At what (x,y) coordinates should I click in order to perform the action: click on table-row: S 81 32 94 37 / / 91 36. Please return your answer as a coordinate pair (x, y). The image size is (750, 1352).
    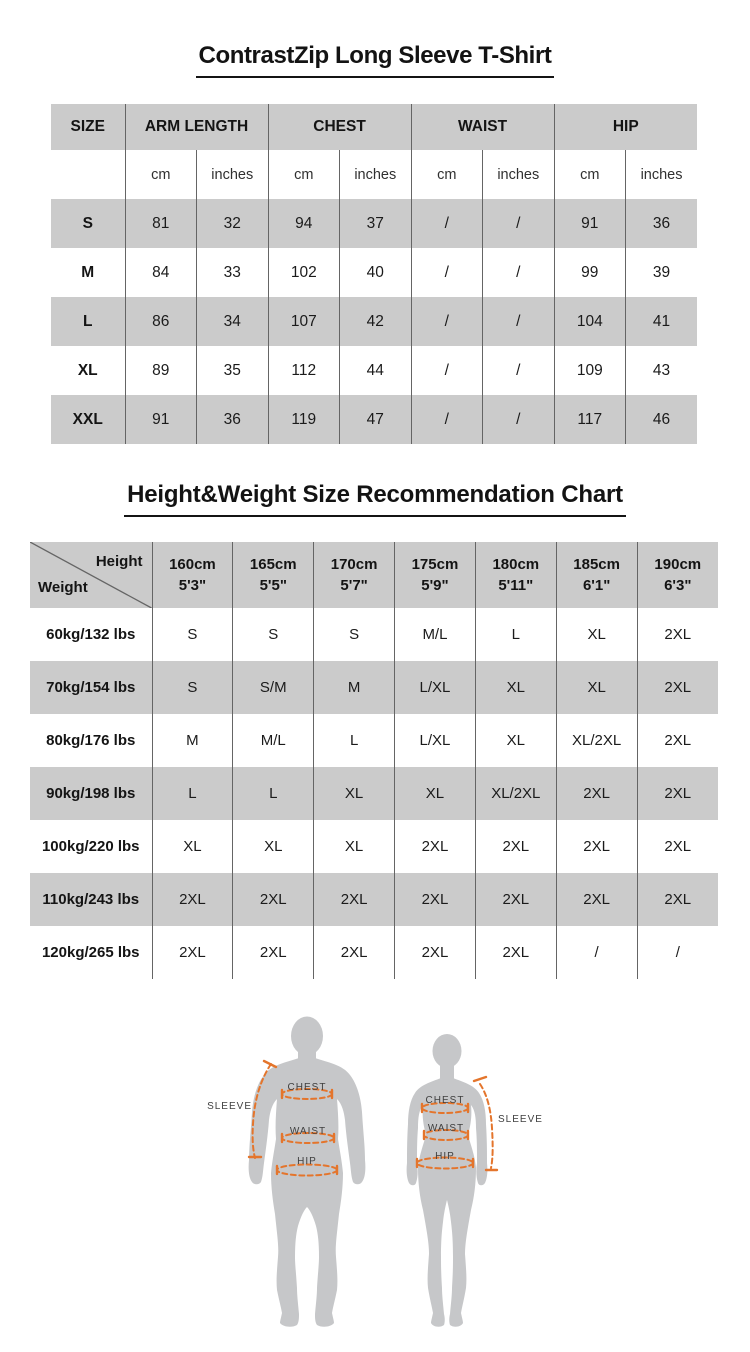
    Looking at the image, I should click on (374, 223).